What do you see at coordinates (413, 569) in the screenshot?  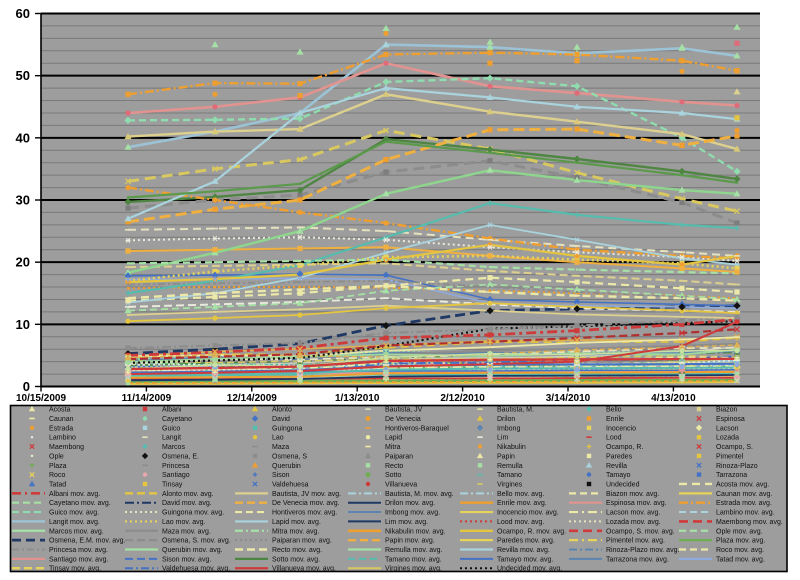 I see `svg-text: Virgines mov. avg.` at bounding box center [413, 569].